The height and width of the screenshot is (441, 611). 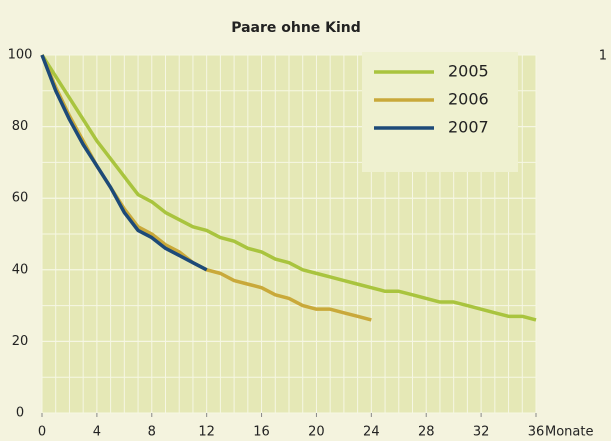 What do you see at coordinates (426, 432) in the screenshot?
I see `x-tick-label: 28` at bounding box center [426, 432].